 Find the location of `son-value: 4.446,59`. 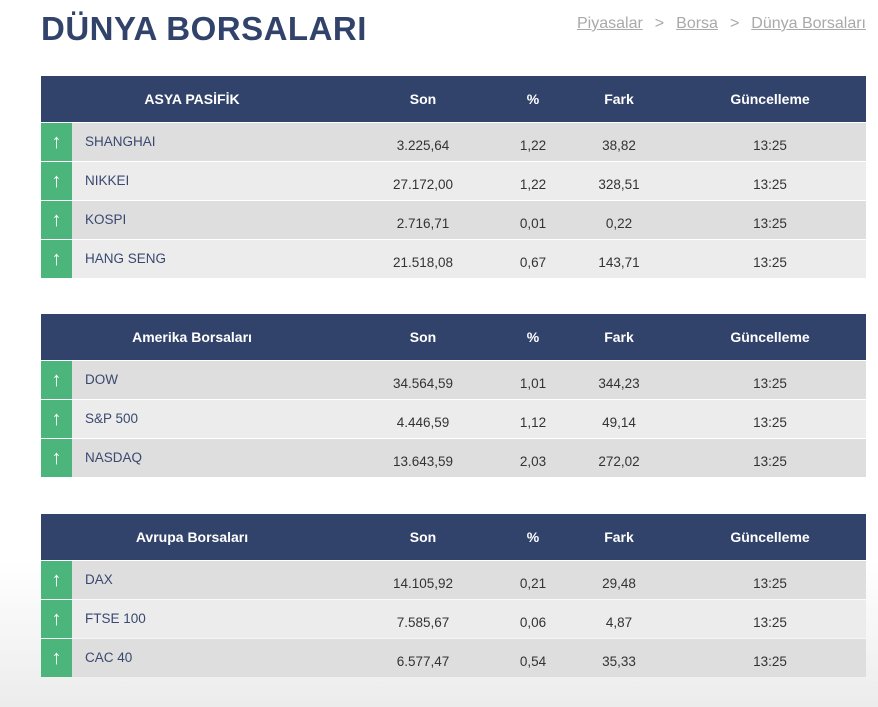

son-value: 4.446,59 is located at coordinates (423, 422).